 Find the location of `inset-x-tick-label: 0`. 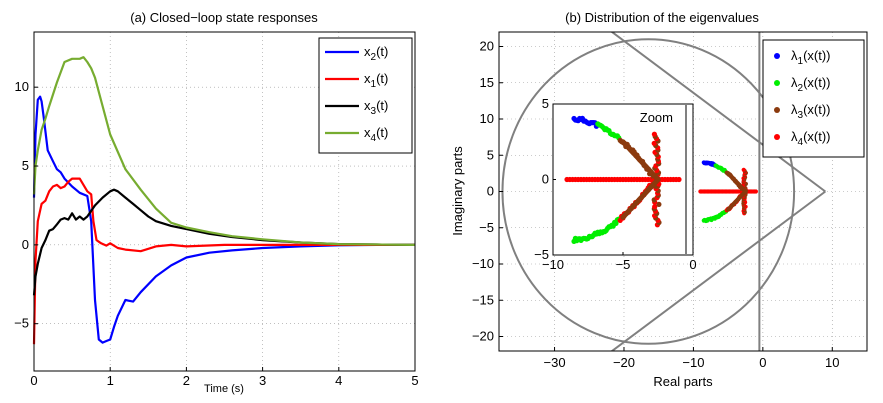

inset-x-tick-label: 0 is located at coordinates (692, 264).